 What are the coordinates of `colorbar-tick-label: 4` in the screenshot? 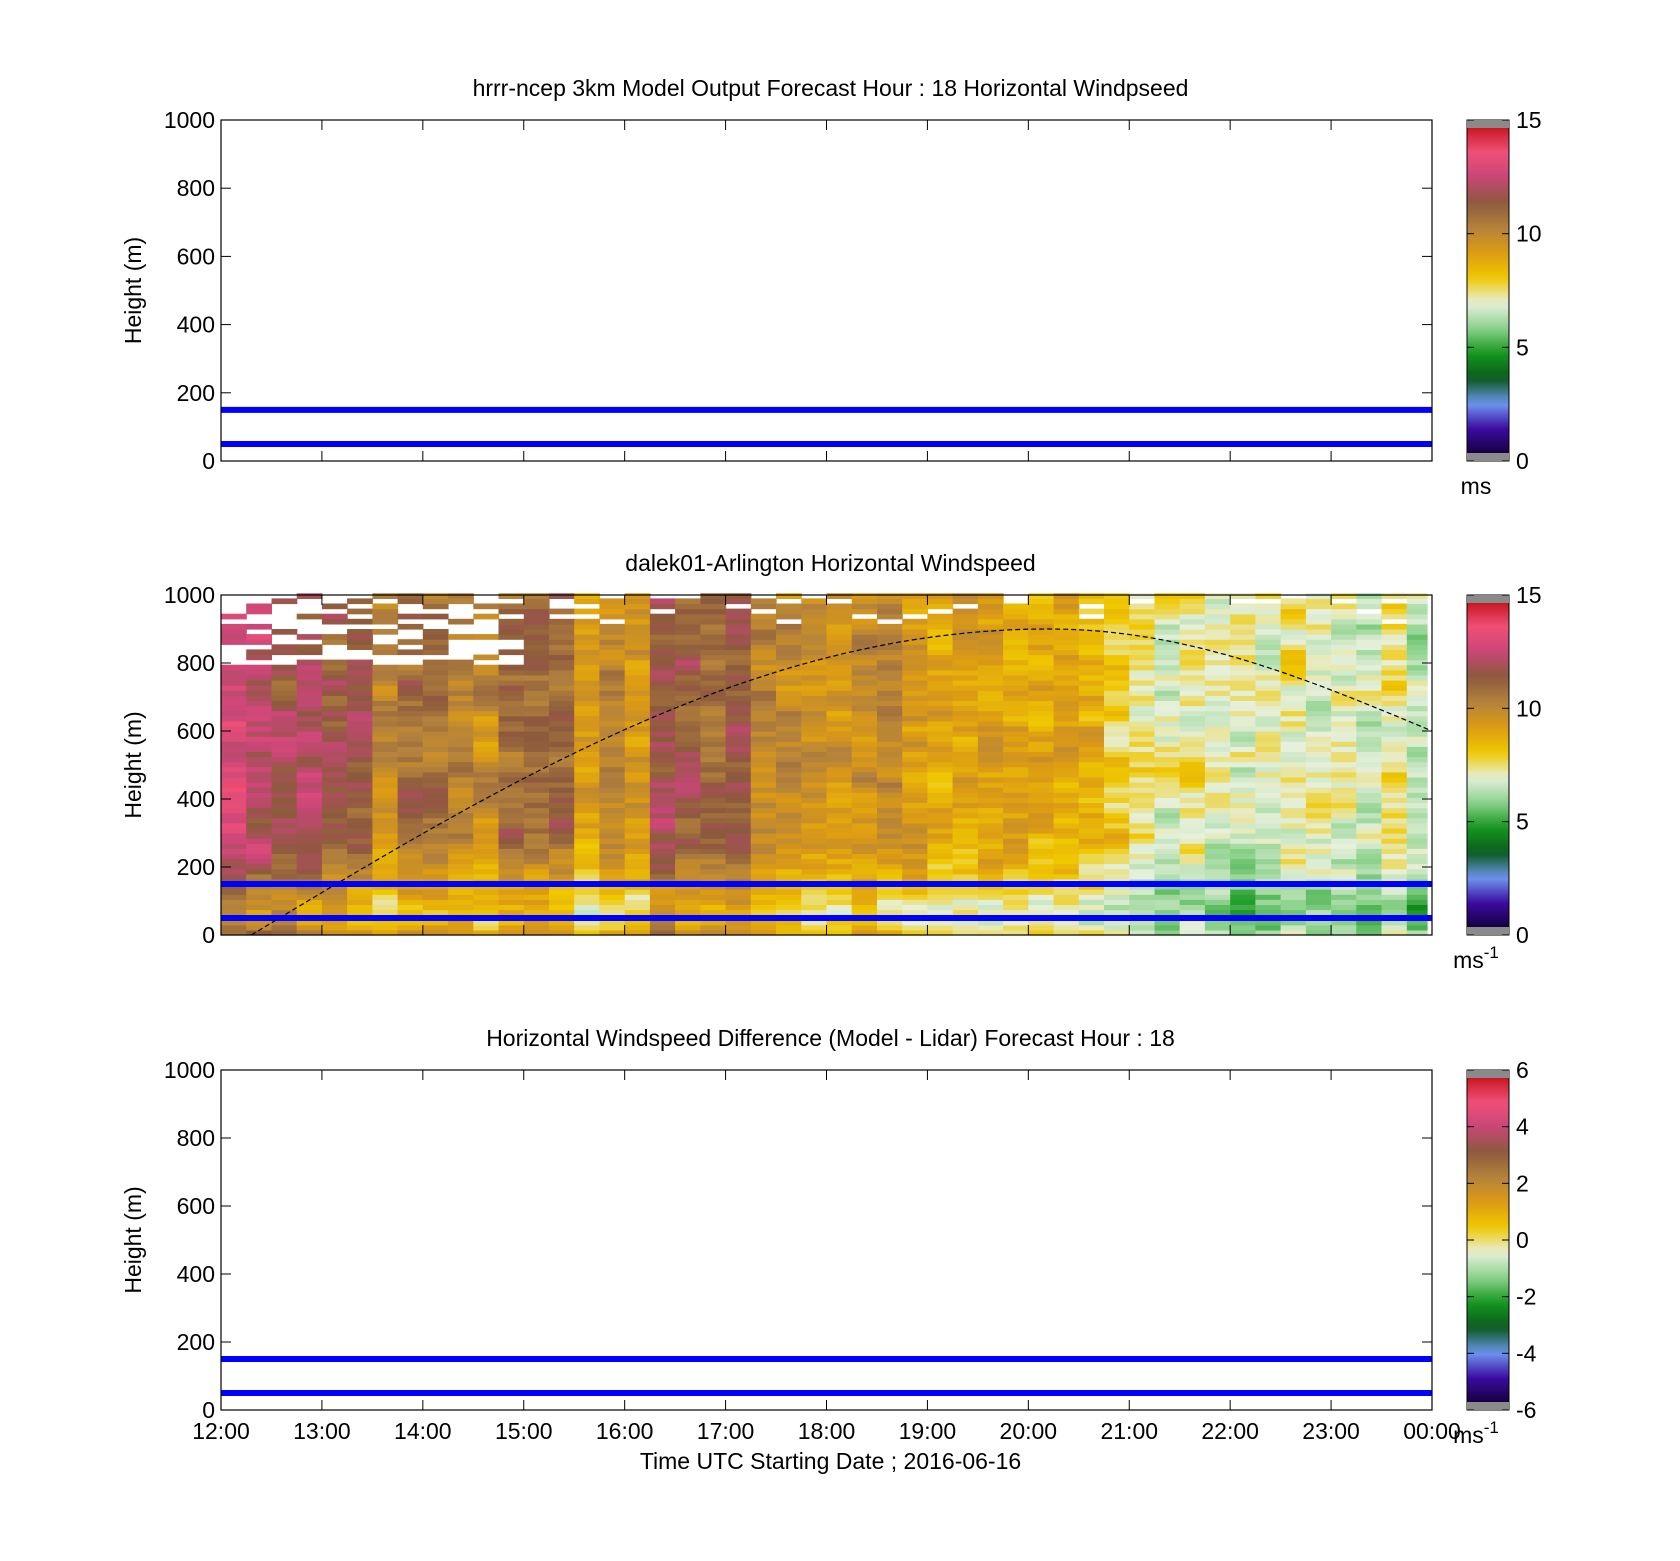 It's located at (1522, 1127).